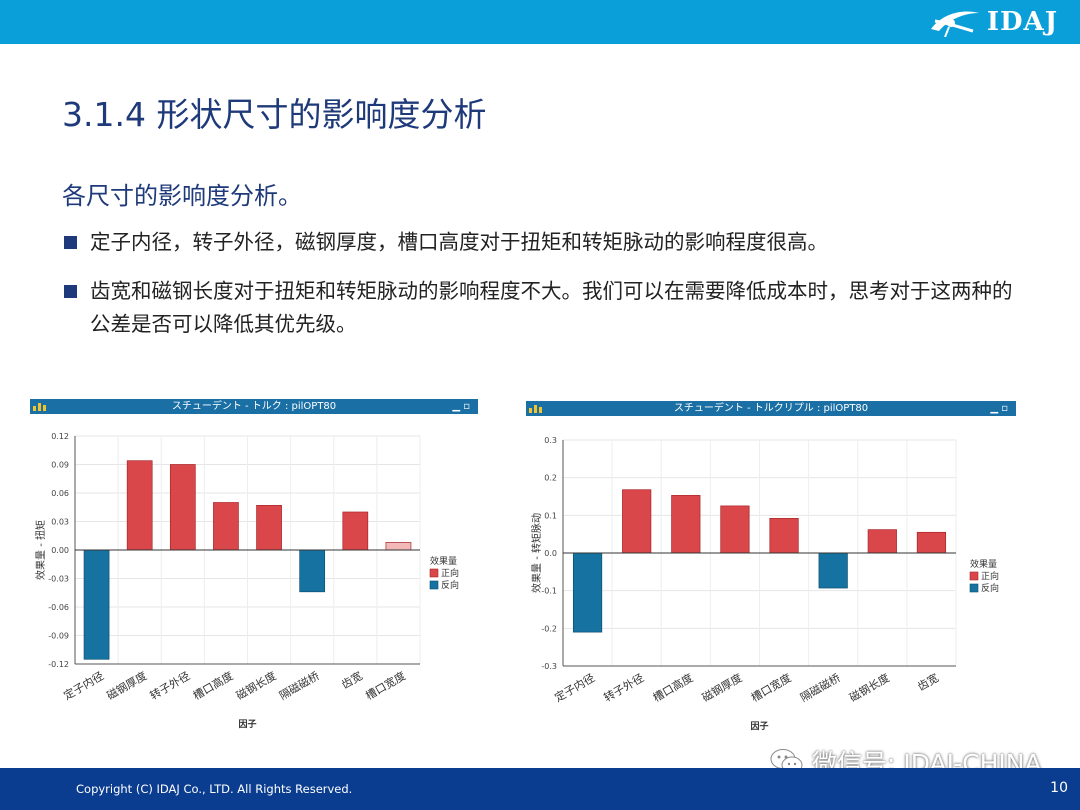  What do you see at coordinates (58, 636) in the screenshot?
I see `y-tick-label: -0.09` at bounding box center [58, 636].